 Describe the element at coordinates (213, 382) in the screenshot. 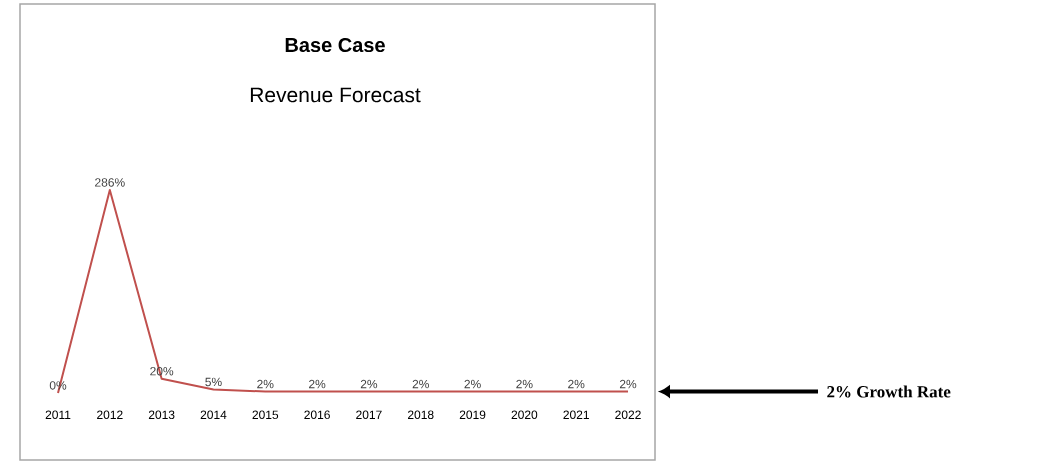

I see `data-label: 5%` at that location.